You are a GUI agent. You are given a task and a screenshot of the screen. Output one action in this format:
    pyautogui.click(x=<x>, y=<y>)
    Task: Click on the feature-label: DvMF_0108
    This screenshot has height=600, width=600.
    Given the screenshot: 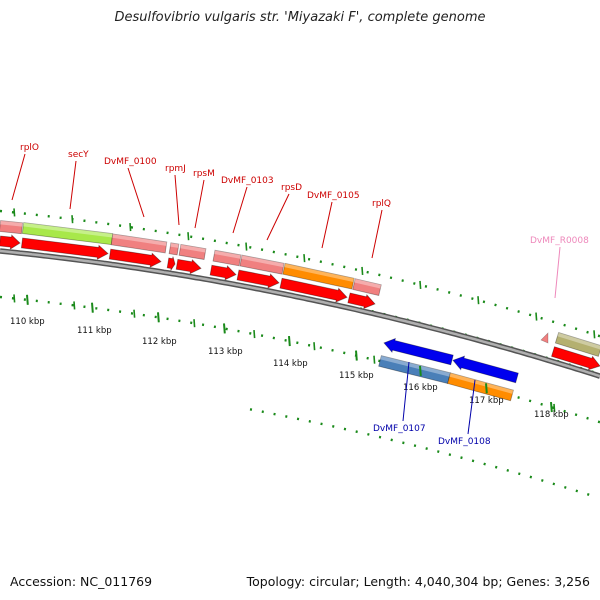 What is the action you would take?
    pyautogui.click(x=464, y=442)
    